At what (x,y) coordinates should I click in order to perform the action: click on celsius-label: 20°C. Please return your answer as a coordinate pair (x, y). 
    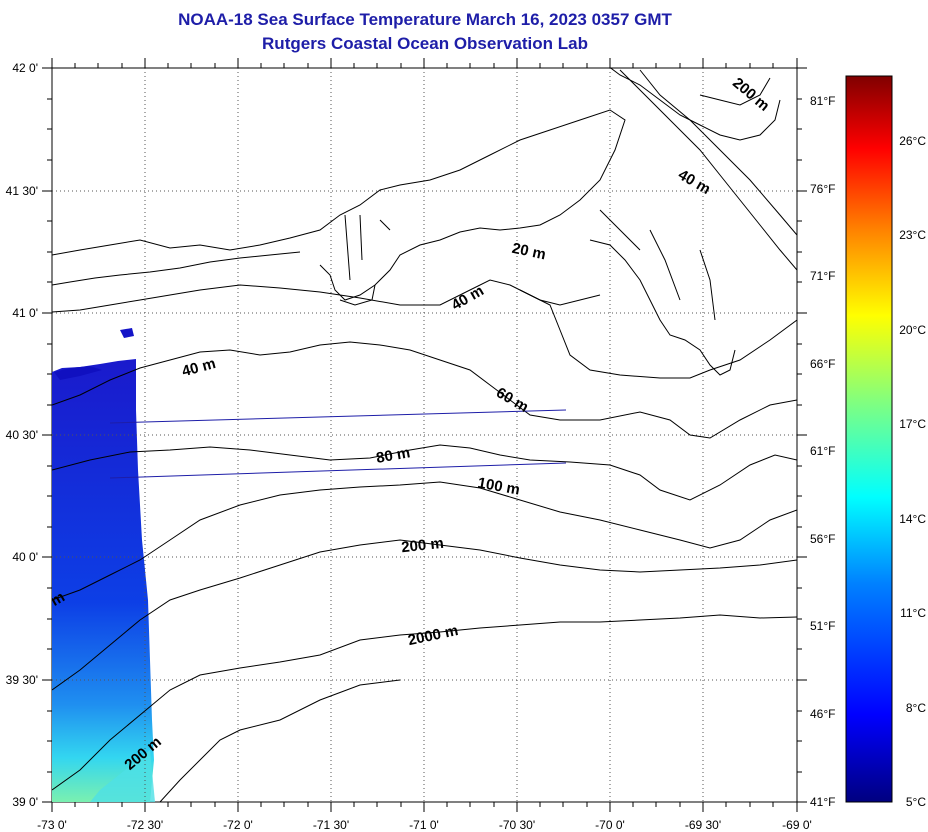
    Looking at the image, I should click on (912, 330).